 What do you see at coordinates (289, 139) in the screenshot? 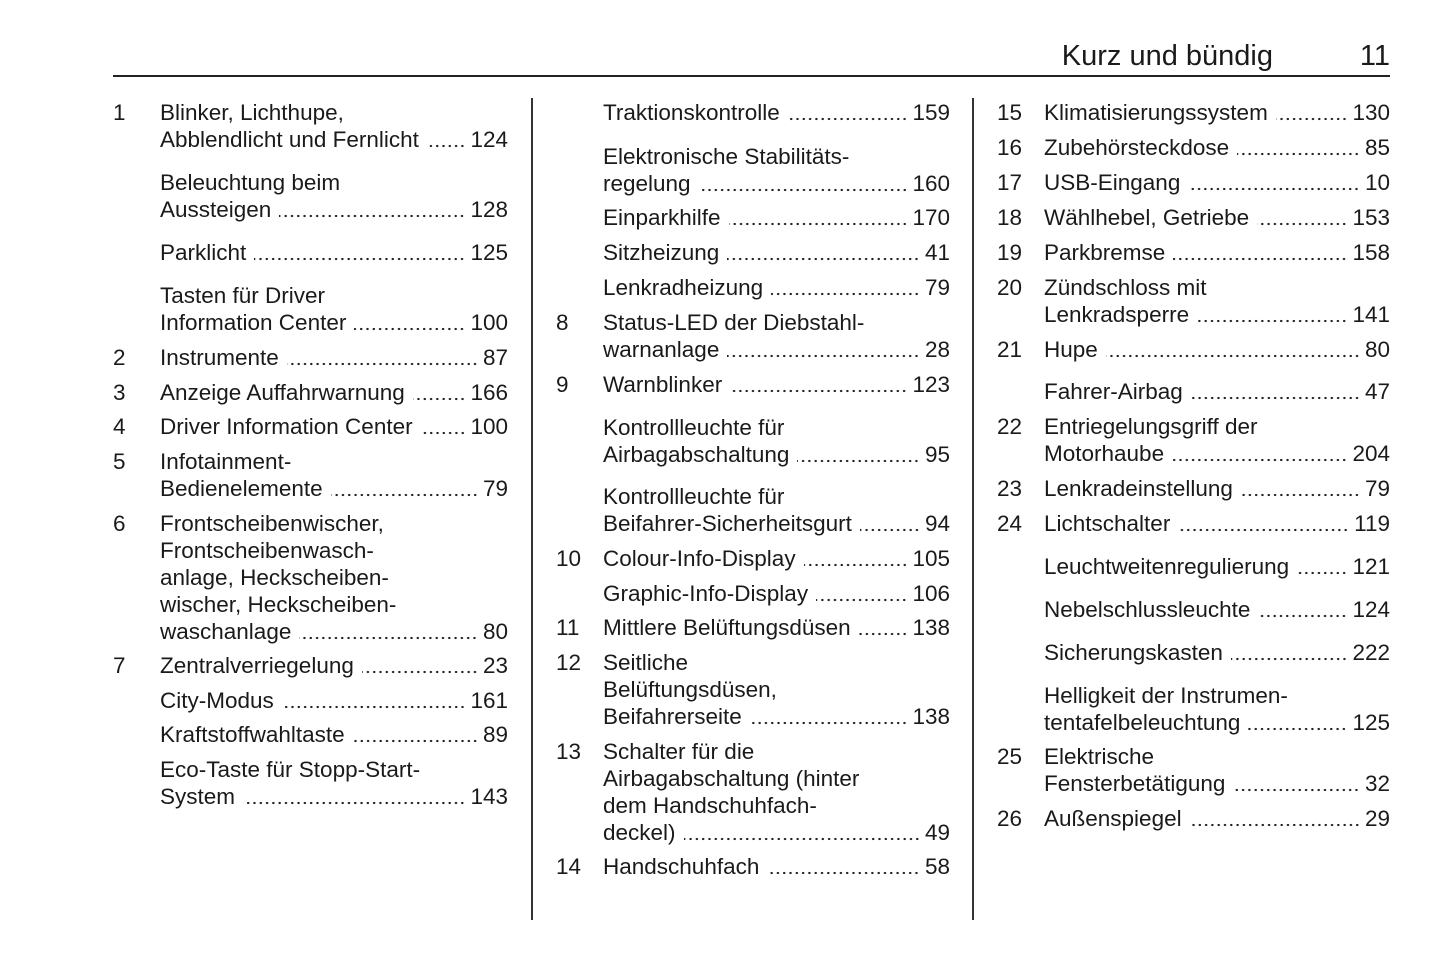
I see `entry-text: Abblendlicht und Fernlicht` at bounding box center [289, 139].